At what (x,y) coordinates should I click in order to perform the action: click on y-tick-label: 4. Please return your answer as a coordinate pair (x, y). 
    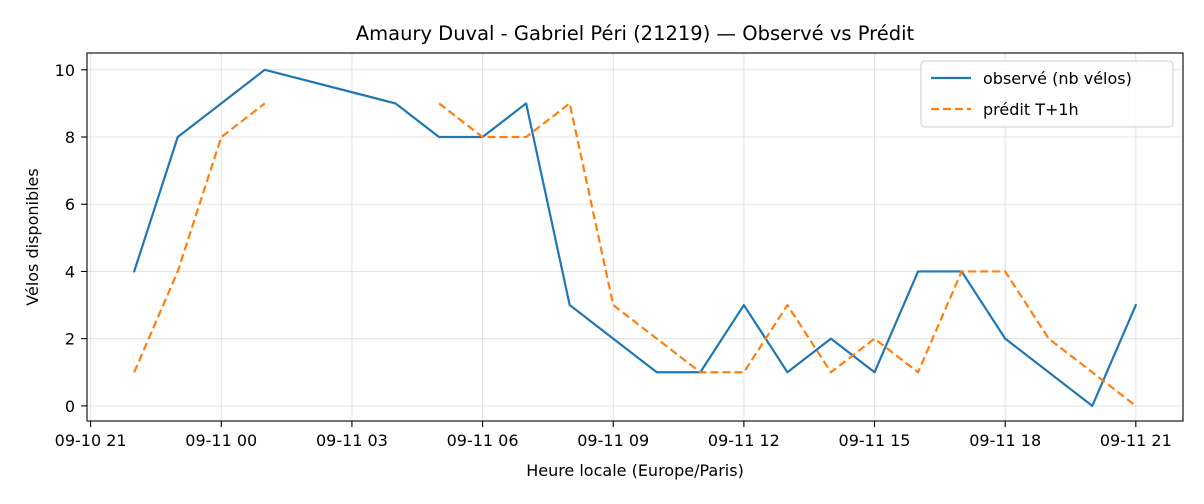
    Looking at the image, I should click on (70, 271).